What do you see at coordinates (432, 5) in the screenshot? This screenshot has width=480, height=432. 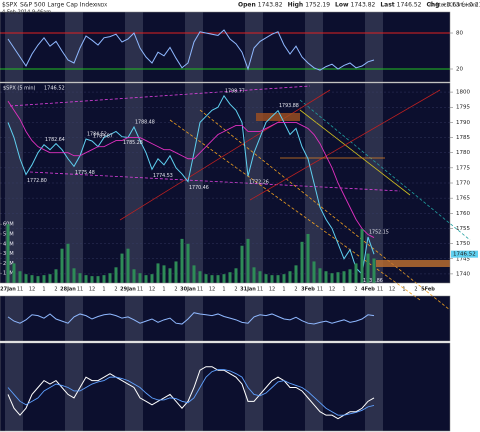 I see `quote-label: Chg` at bounding box center [432, 5].